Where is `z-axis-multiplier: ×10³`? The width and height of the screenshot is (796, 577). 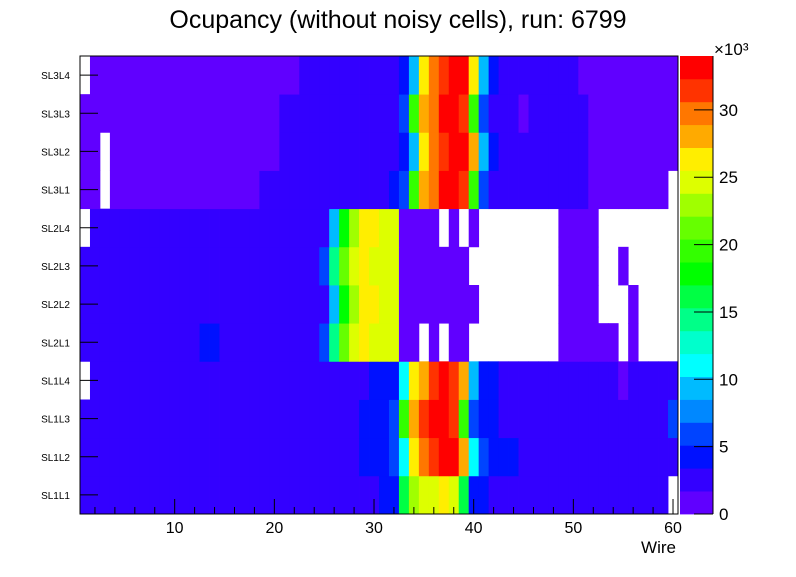 z-axis-multiplier: ×10³ is located at coordinates (731, 49).